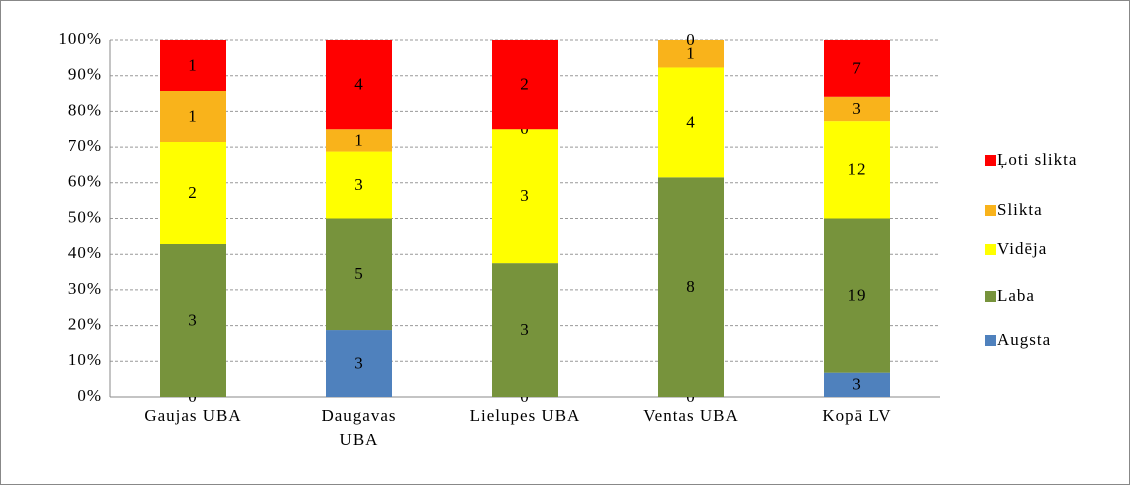  I want to click on y-tick-label: 80%, so click(85, 109).